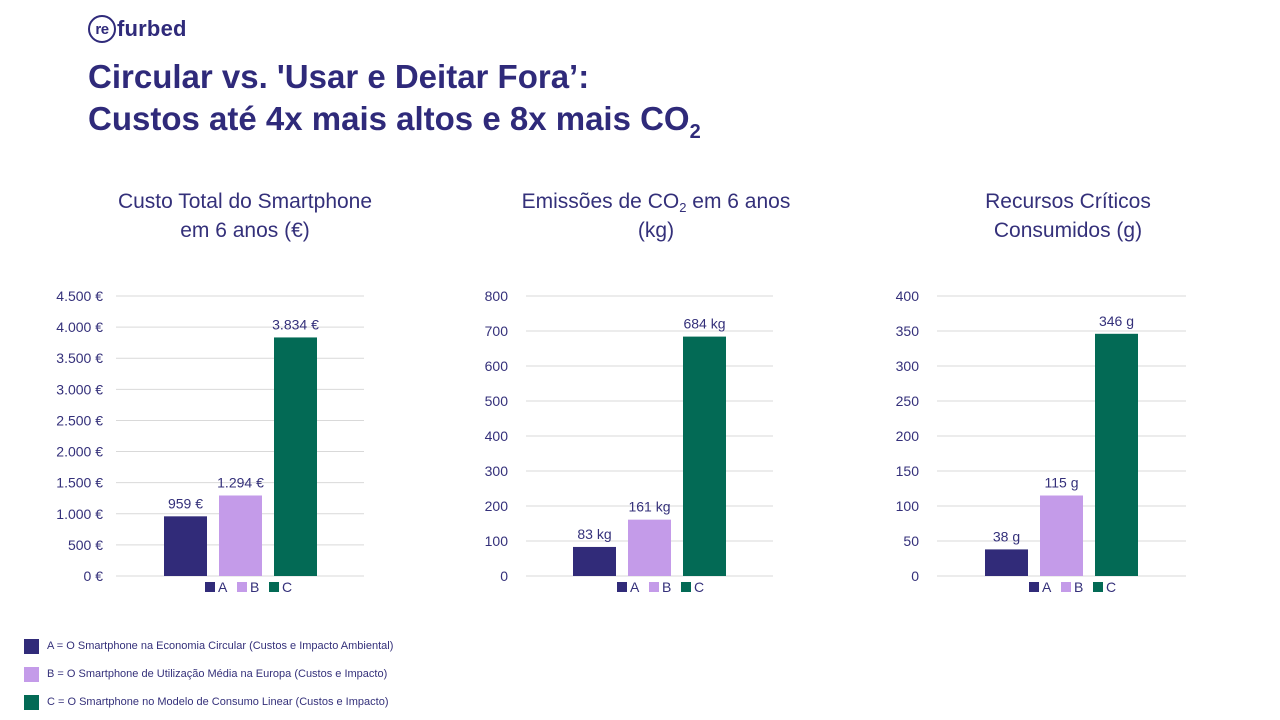  What do you see at coordinates (695, 132) in the screenshot?
I see `title-subscript: 2` at bounding box center [695, 132].